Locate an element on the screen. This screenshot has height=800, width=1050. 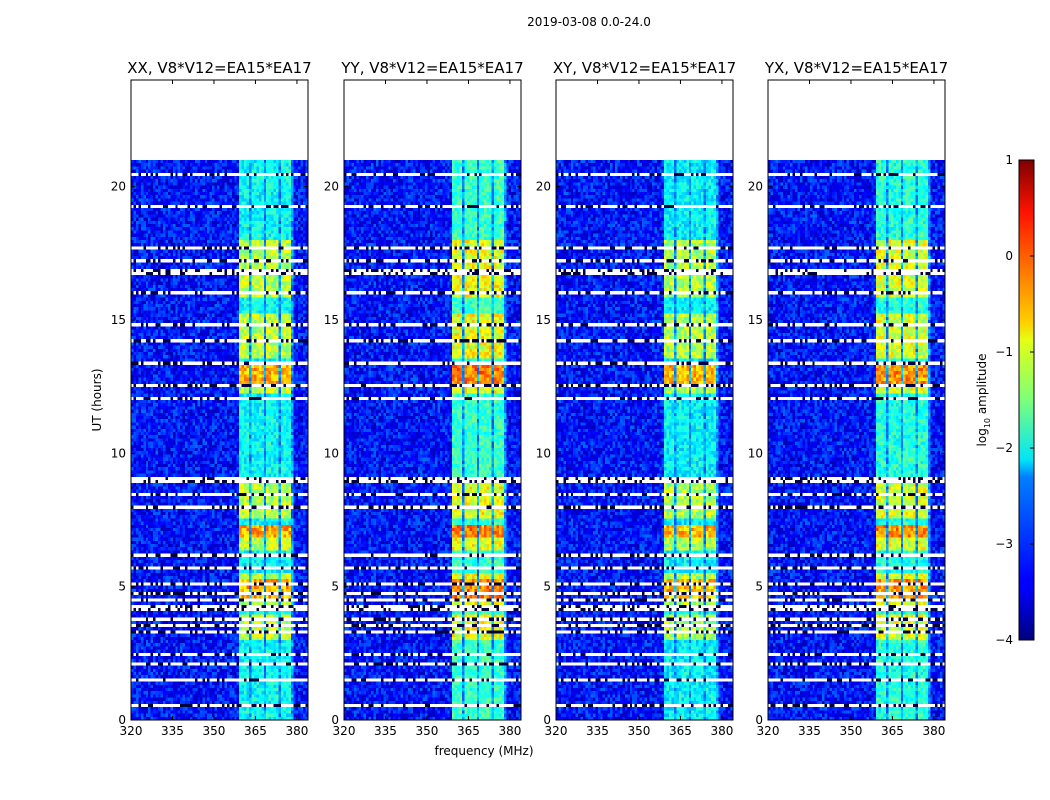
colorbar-tick-label: 1 is located at coordinates (1009, 160).